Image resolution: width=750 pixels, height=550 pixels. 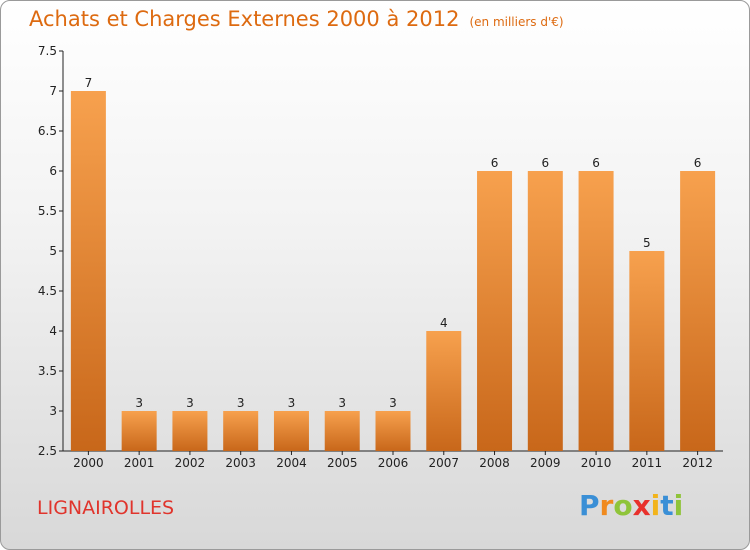 I want to click on y-tick-label: 5, so click(x=53, y=251).